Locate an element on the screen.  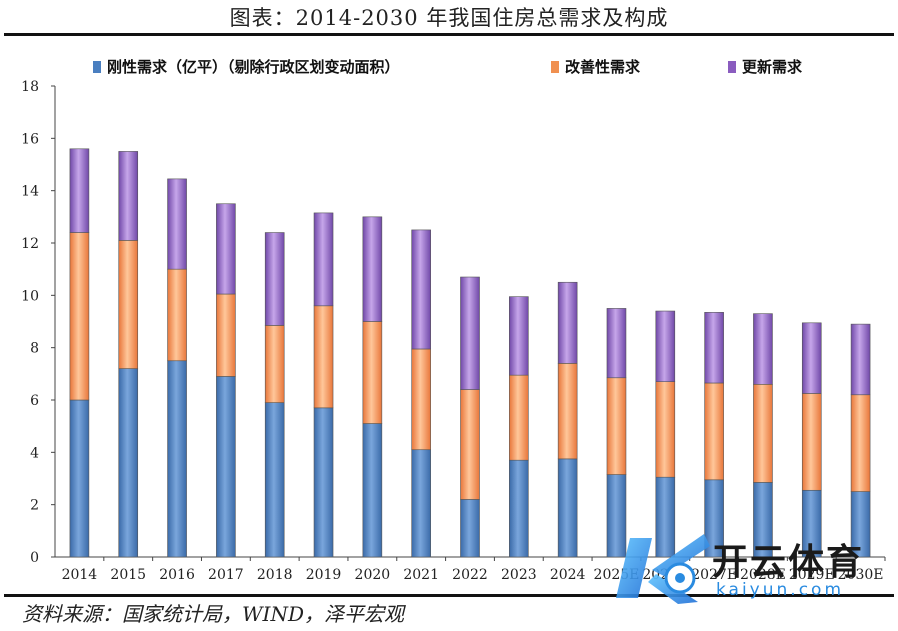
legend-label-rigid: 刚性需求（亿平）（剔除行政区划变动面积） is located at coordinates (253, 67).